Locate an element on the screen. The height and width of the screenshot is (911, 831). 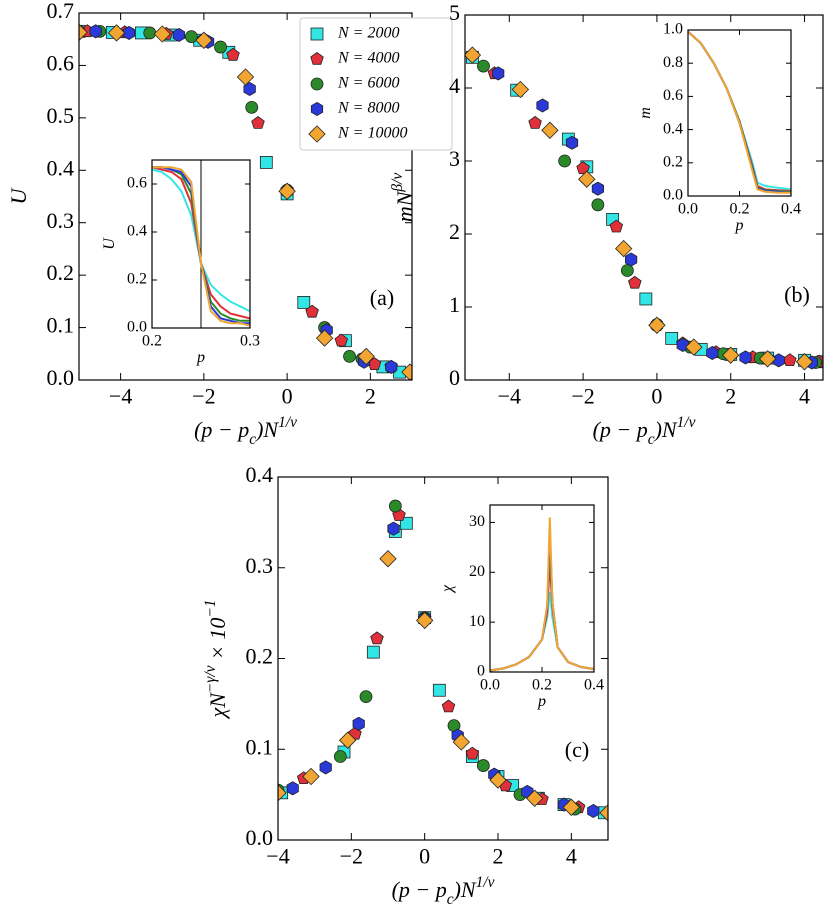
y-tick-label: 30 is located at coordinates (477, 521).